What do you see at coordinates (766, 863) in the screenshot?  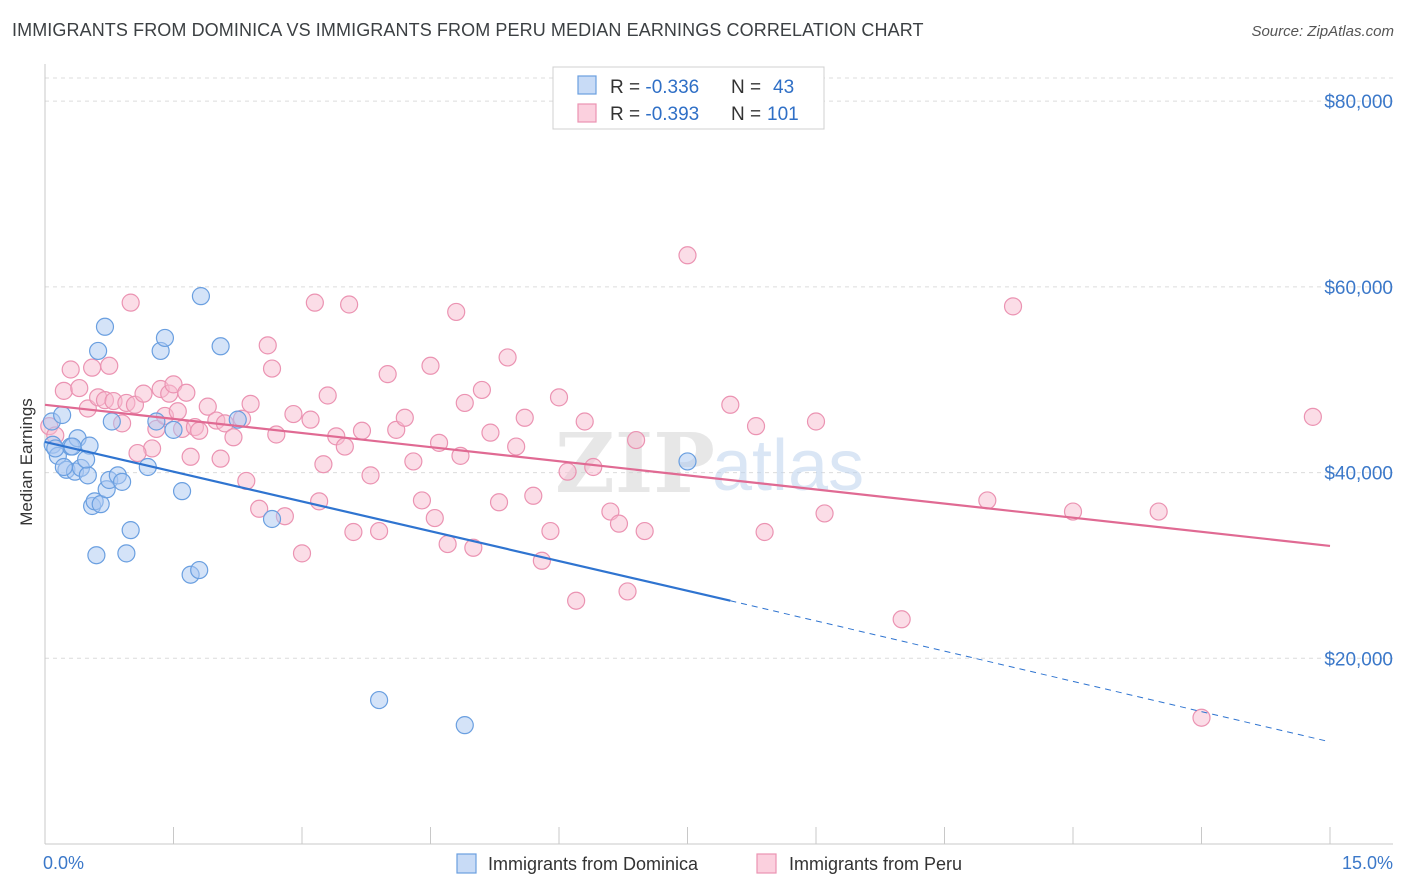 I see `legend-peru-swatch` at bounding box center [766, 863].